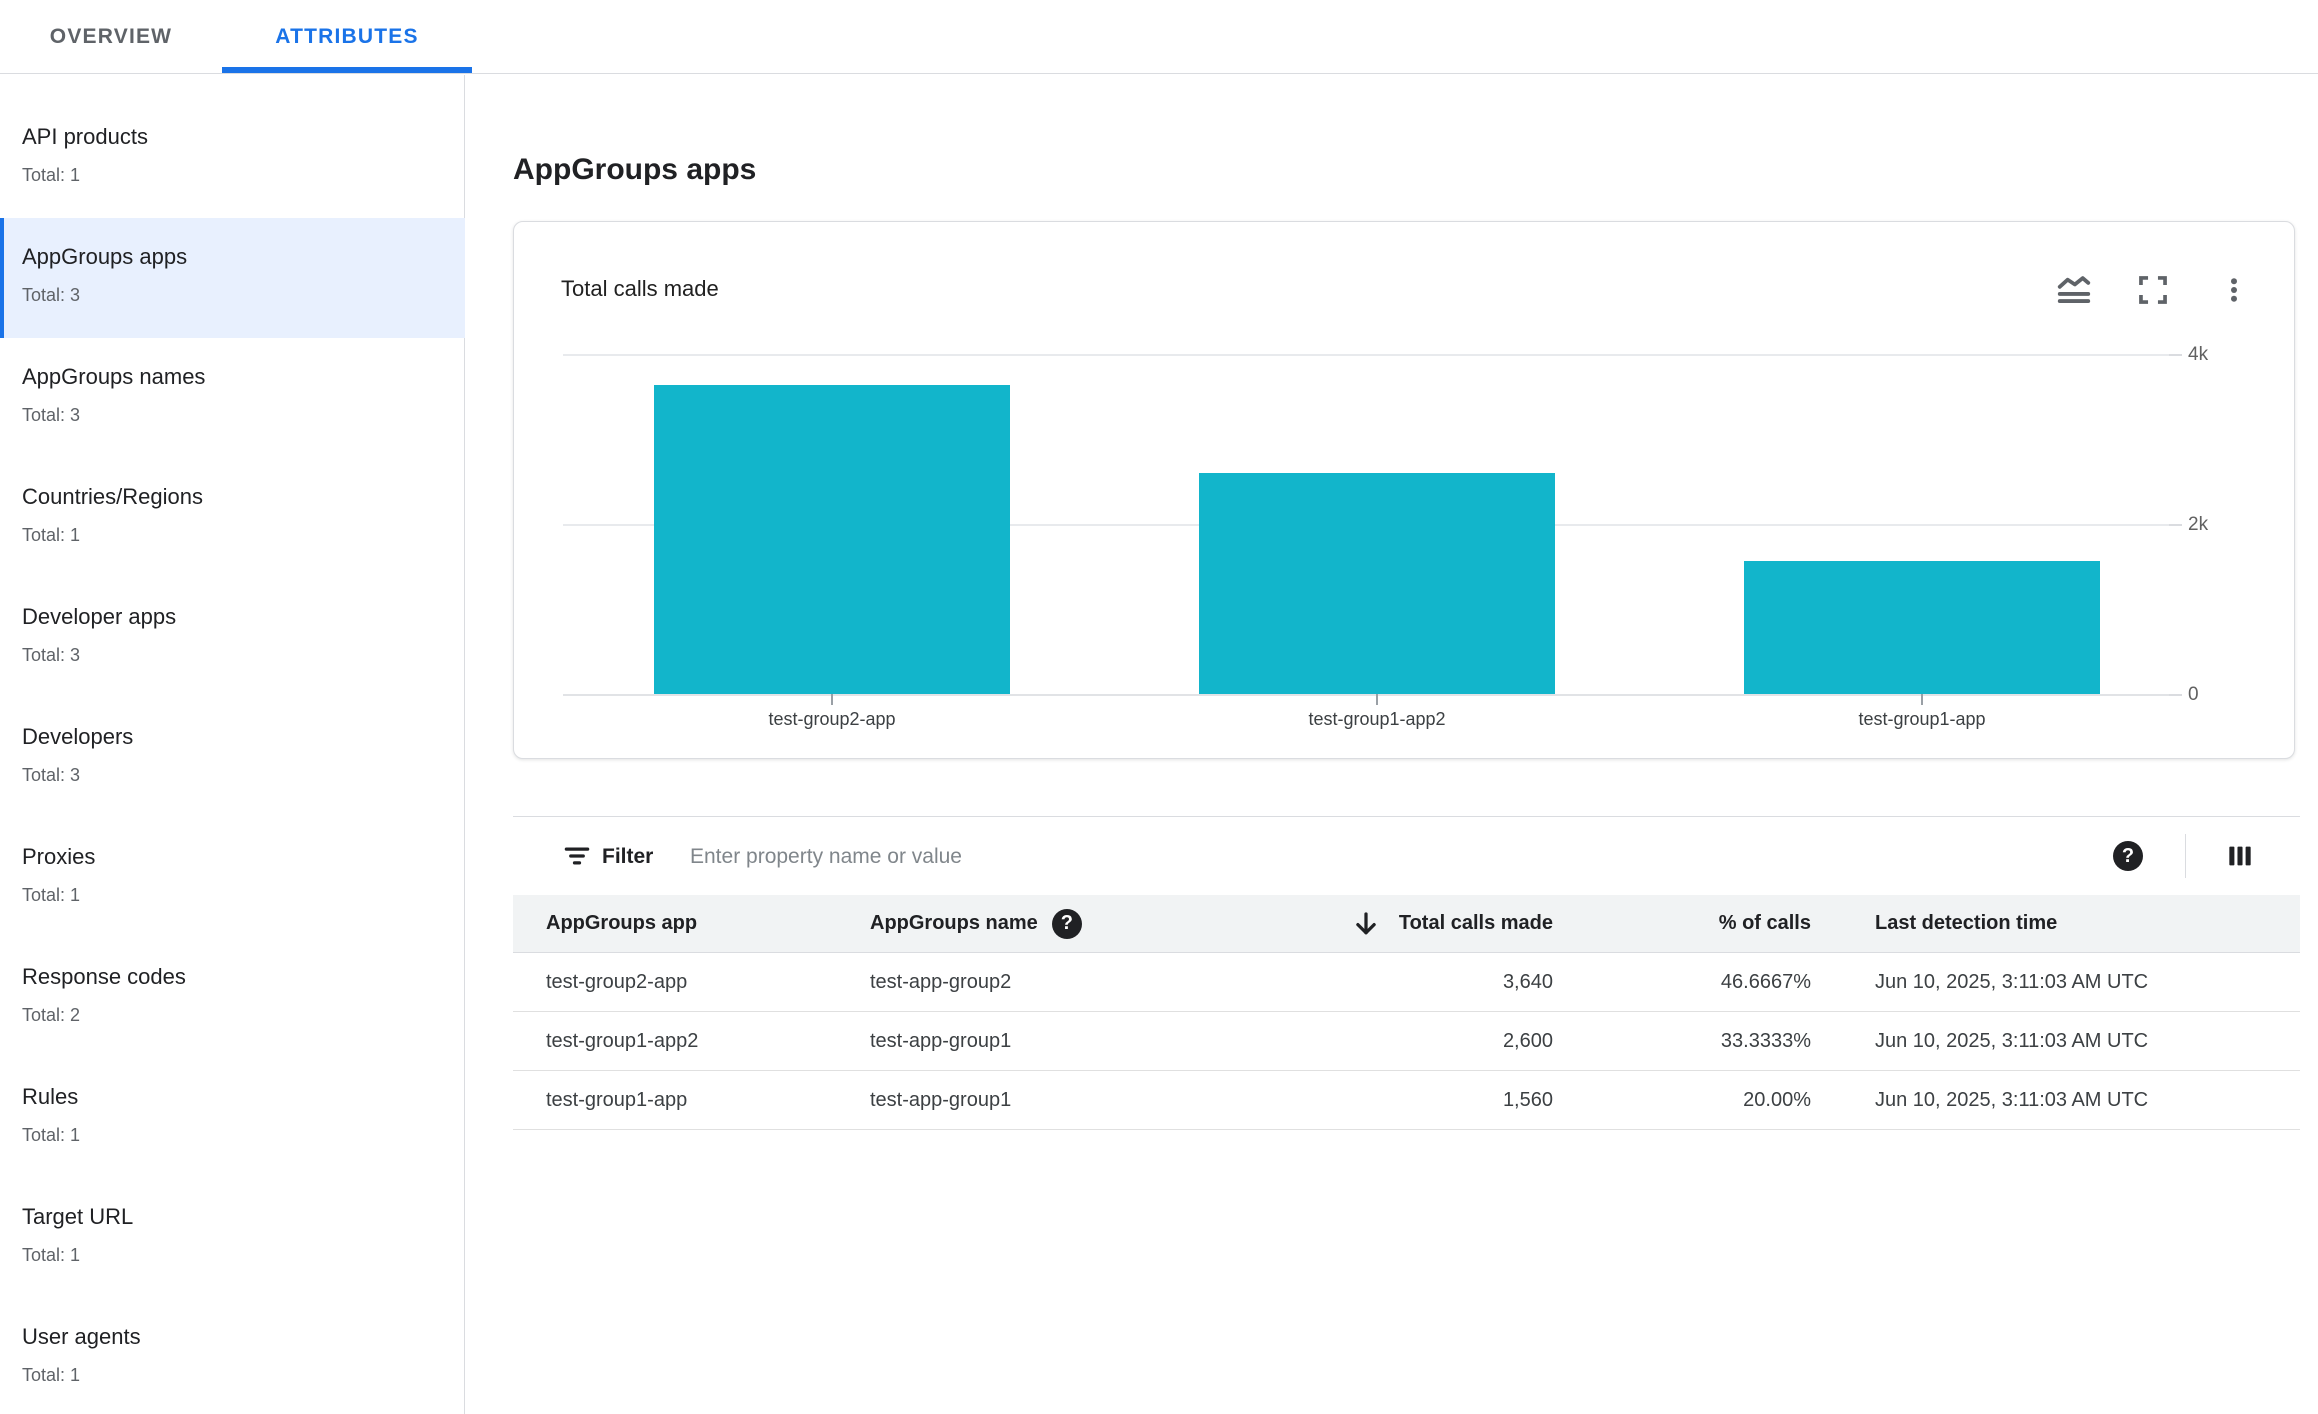  I want to click on x-axis-label: test-group2-app, so click(832, 719).